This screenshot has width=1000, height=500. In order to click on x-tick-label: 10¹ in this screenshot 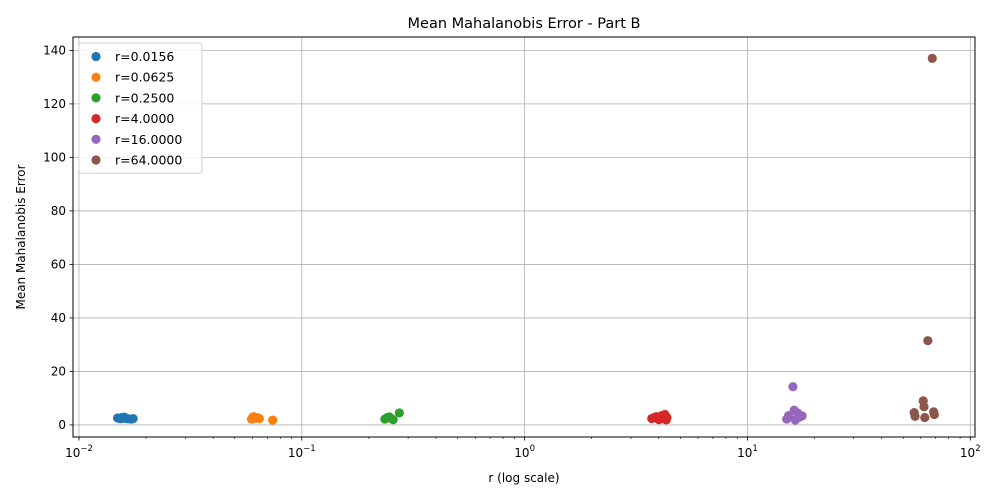, I will do `click(747, 452)`.